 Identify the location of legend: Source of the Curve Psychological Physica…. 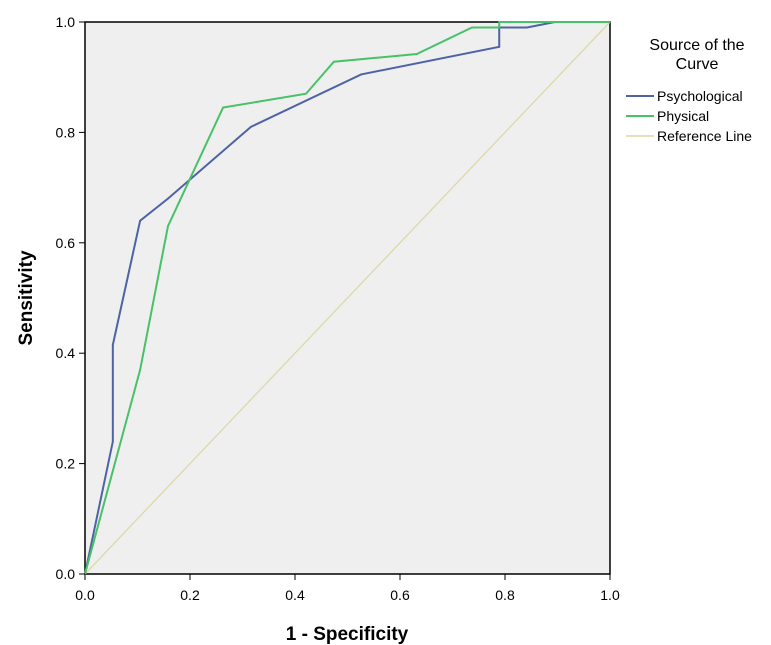
(689, 90).